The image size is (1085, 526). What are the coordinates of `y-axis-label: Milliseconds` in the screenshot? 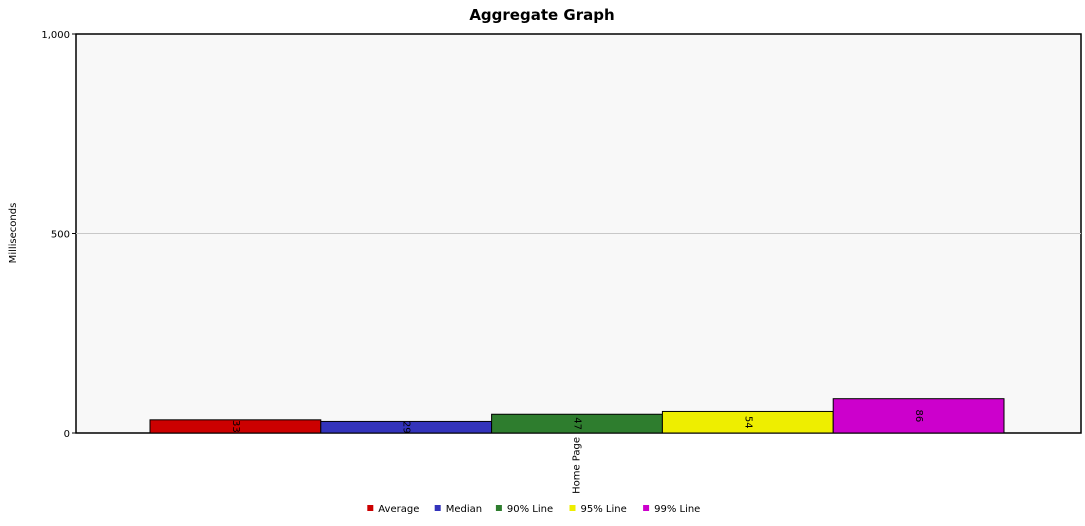 It's located at (13, 233).